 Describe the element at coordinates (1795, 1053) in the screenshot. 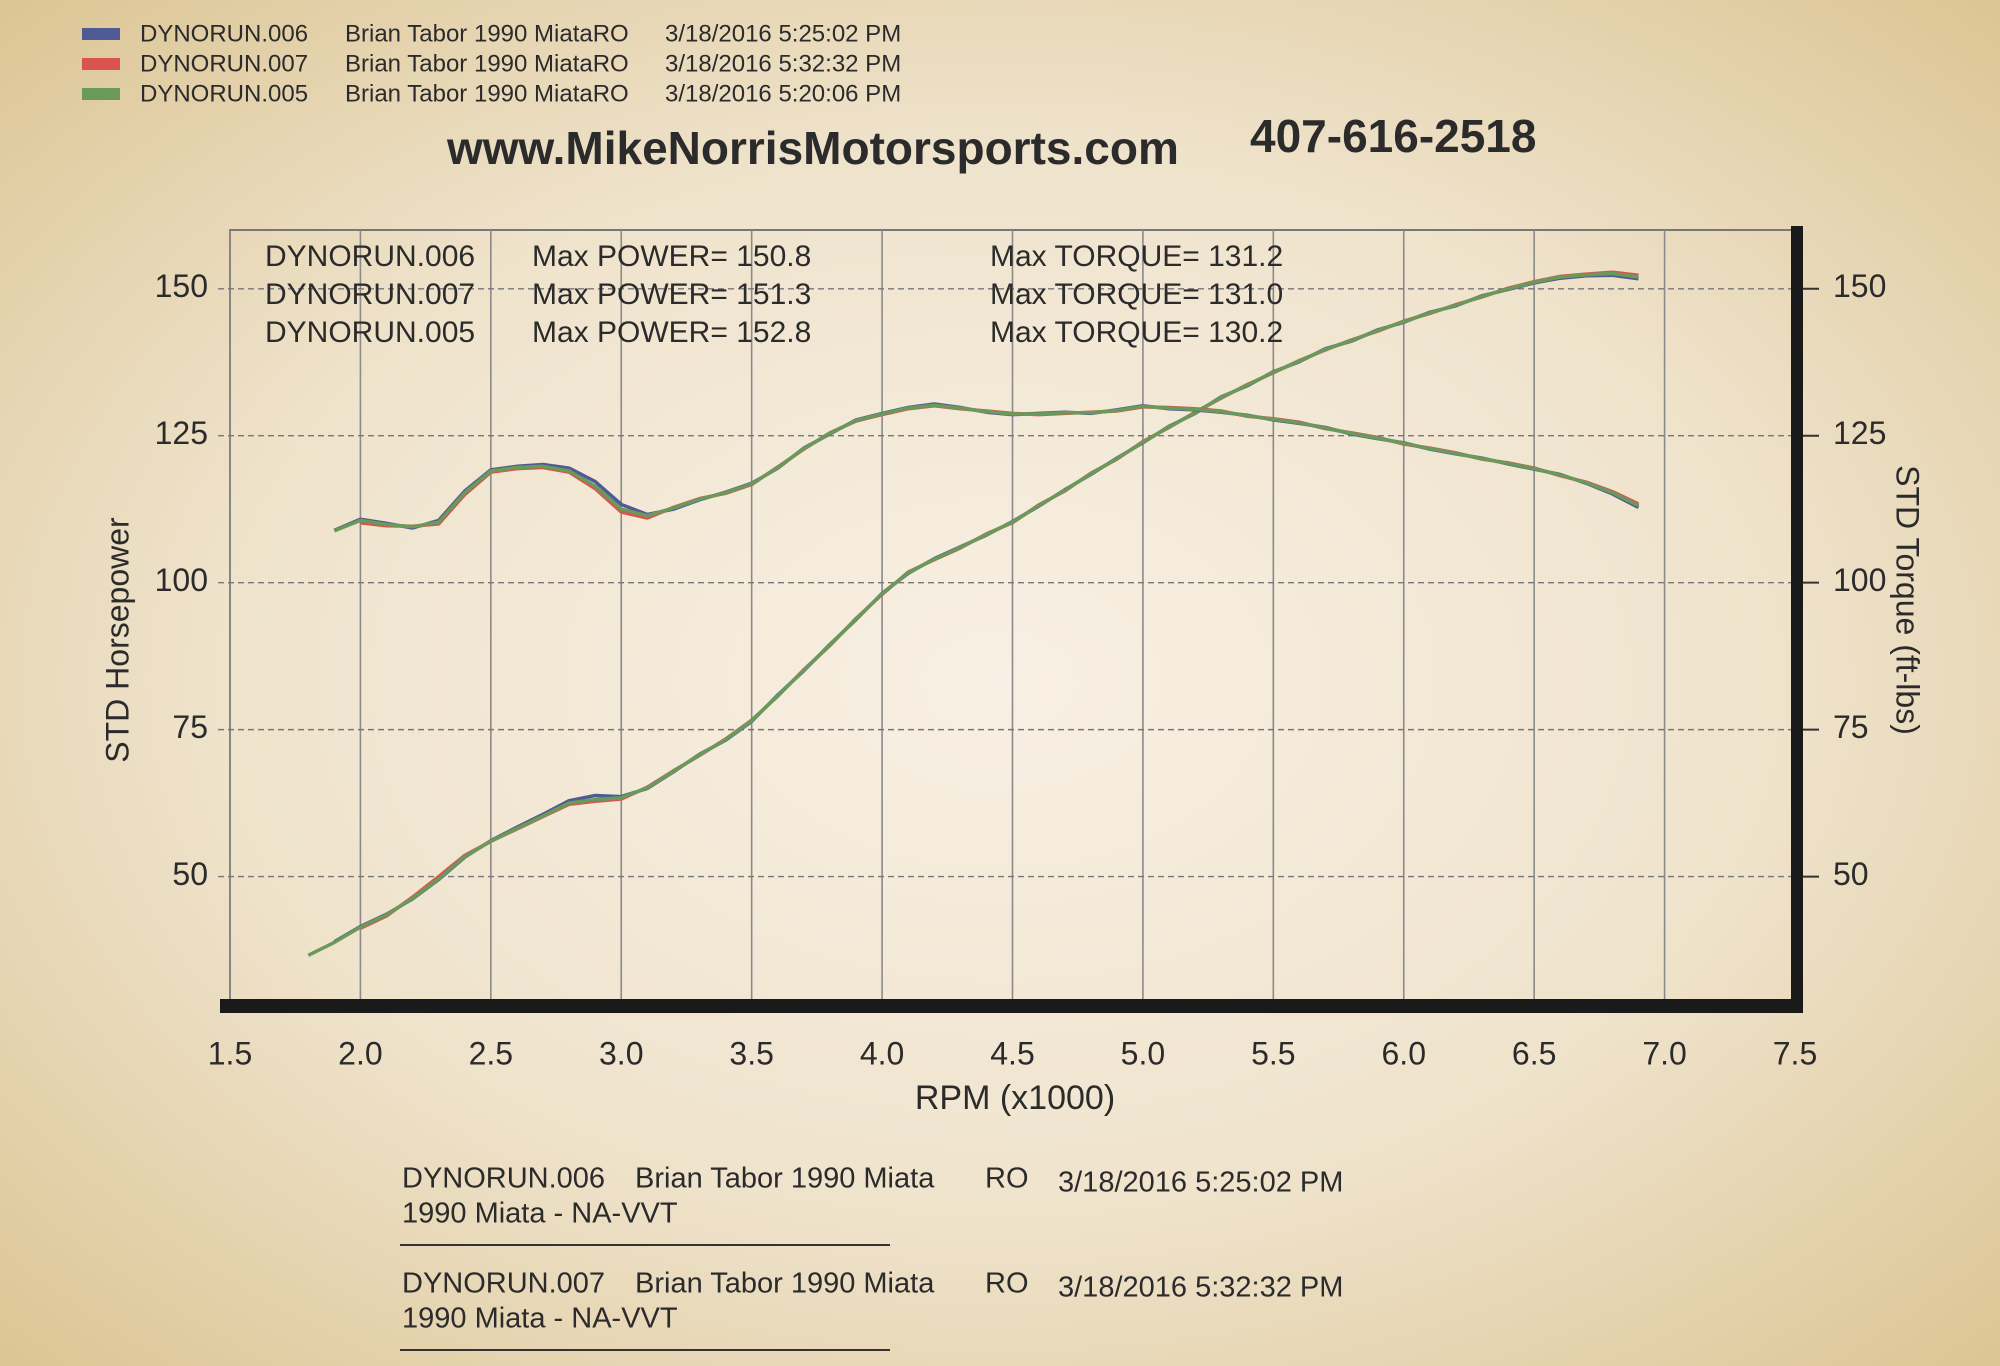

I see `x-tick-label: 7.5` at that location.